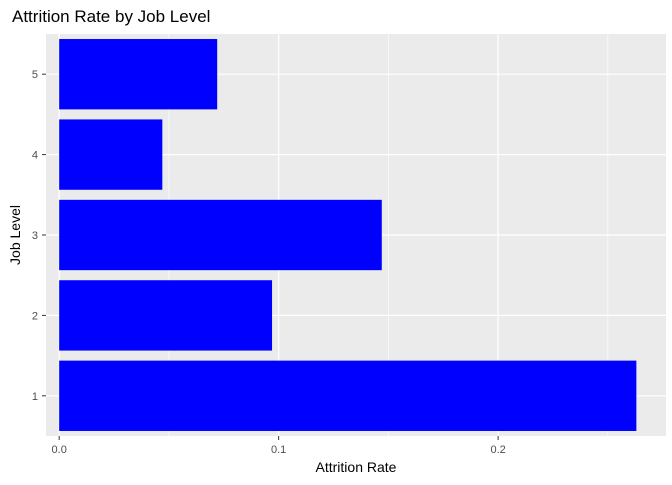 The height and width of the screenshot is (485, 672). What do you see at coordinates (39, 236) in the screenshot?
I see `y-axis-ticks: 1 2 3 4 5` at bounding box center [39, 236].